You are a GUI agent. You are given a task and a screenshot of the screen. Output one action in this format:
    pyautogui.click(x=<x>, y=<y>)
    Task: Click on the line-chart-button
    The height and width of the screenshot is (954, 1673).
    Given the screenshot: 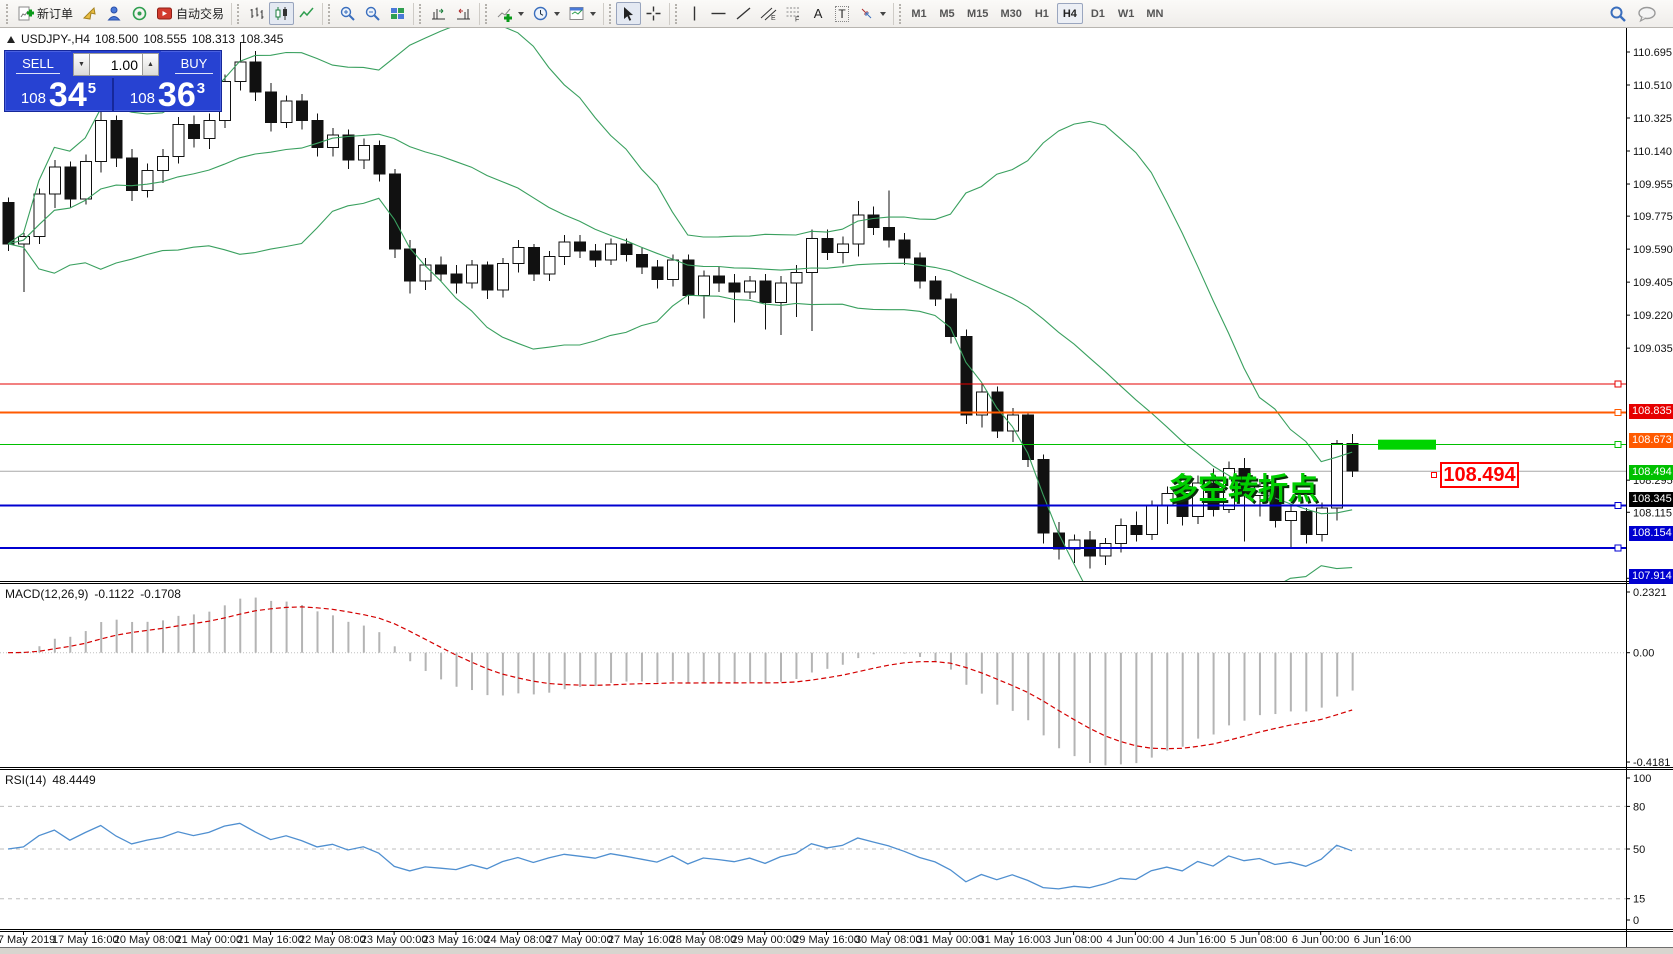 What is the action you would take?
    pyautogui.click(x=306, y=13)
    